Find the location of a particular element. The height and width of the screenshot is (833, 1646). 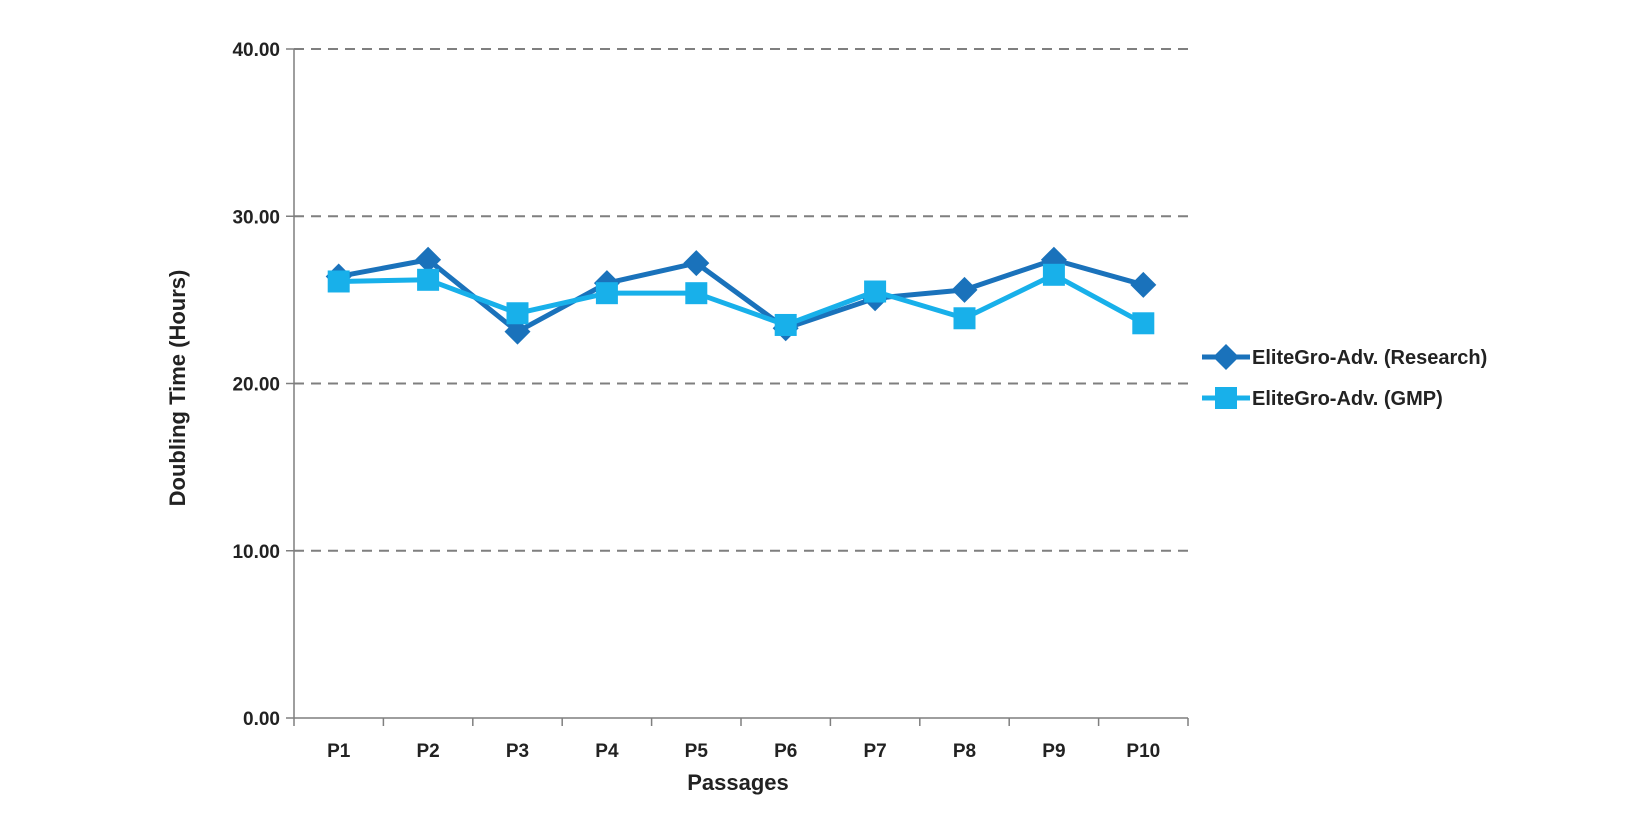

x-tick-label: P5 is located at coordinates (697, 751).